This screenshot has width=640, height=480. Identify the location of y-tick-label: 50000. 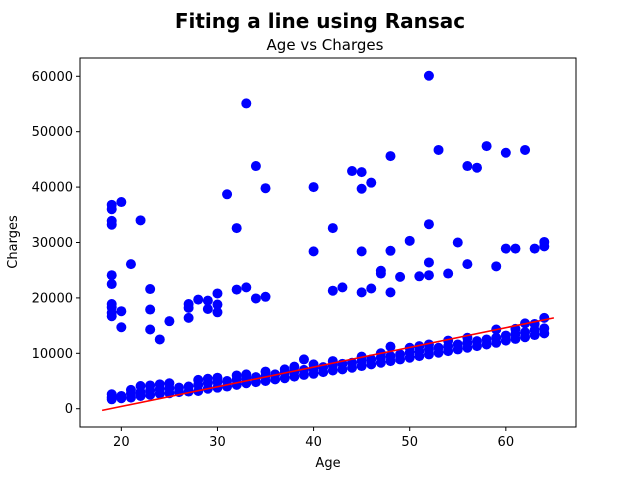
(52, 132).